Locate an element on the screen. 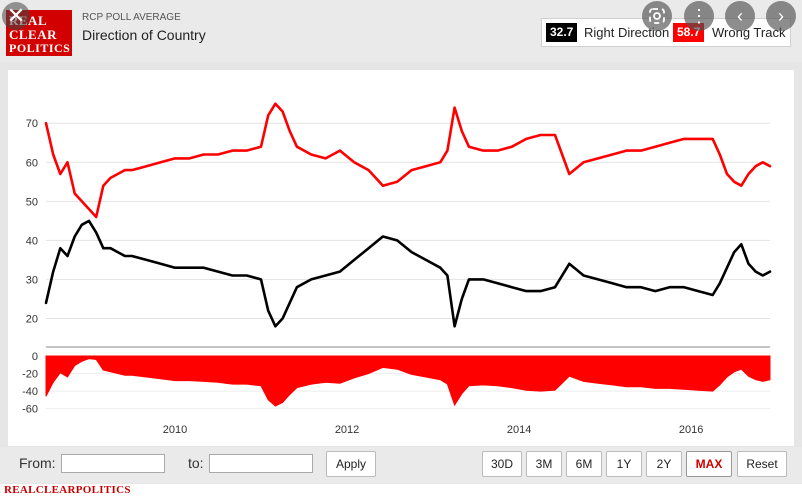  spread-y-tick-label: -40 is located at coordinates (30, 392).